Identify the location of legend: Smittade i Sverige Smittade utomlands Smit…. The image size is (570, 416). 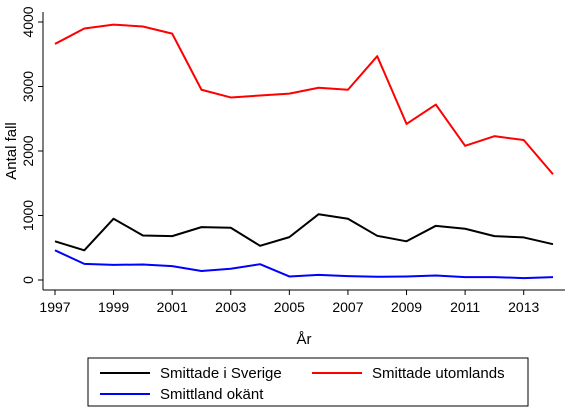
(308, 382).